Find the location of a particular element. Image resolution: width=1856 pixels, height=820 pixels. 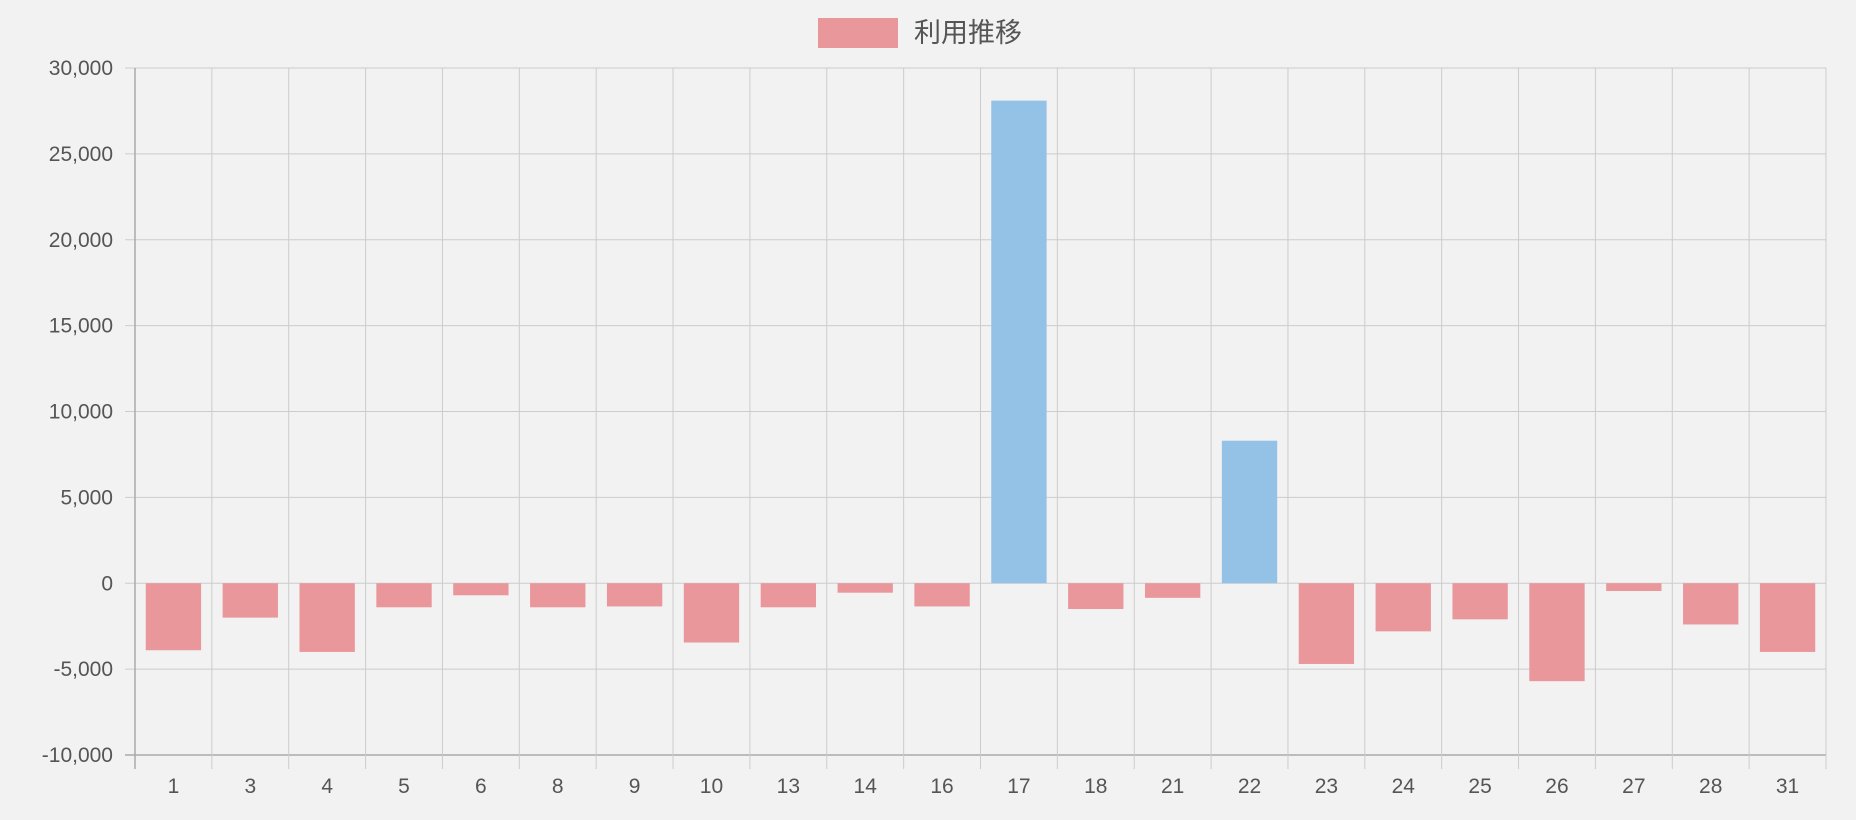

x-tick-label: 1 is located at coordinates (174, 786).